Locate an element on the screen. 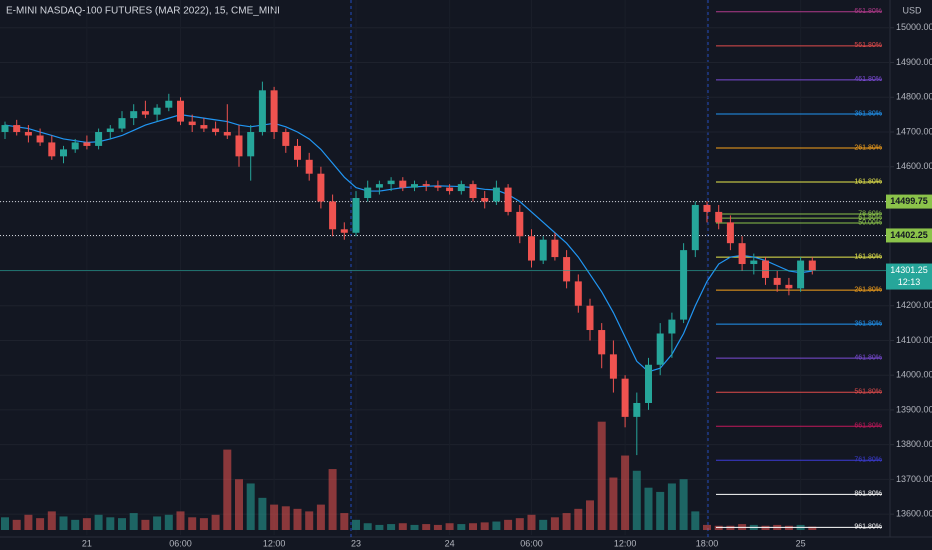 Image resolution: width=932 pixels, height=550 pixels. fib-label: 161.80% is located at coordinates (868, 256).